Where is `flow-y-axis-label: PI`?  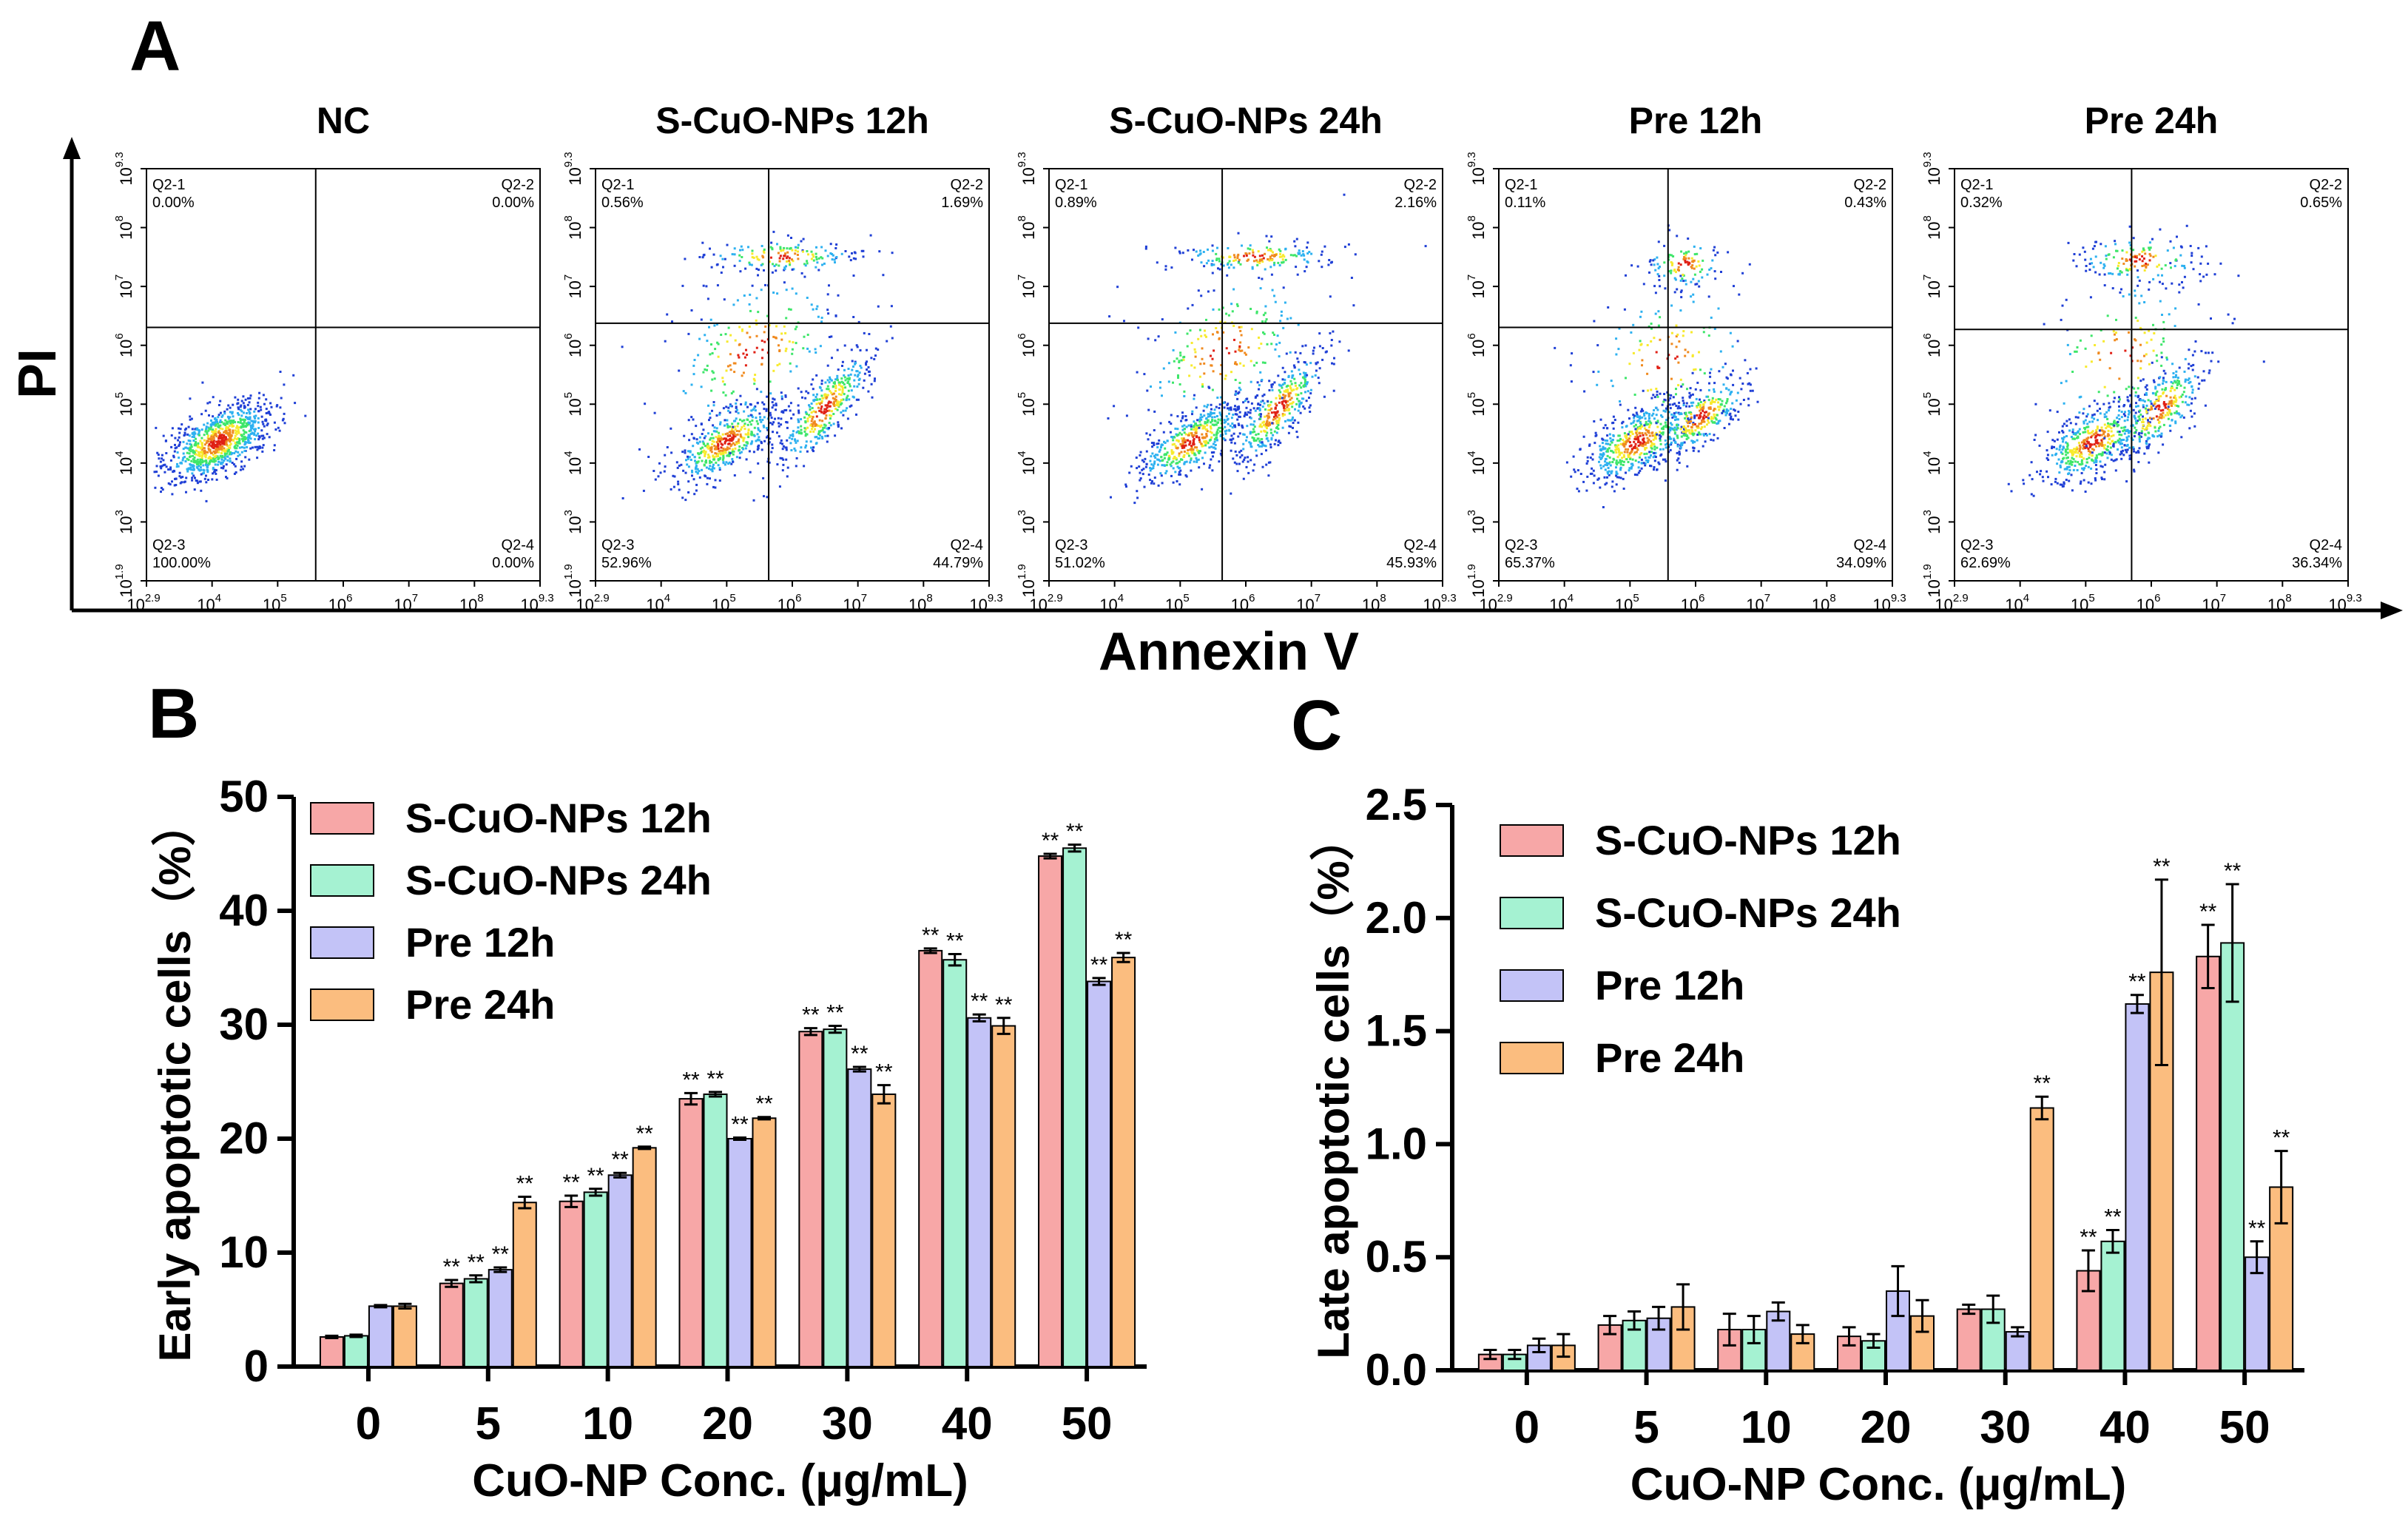 flow-y-axis-label: PI is located at coordinates (37, 373).